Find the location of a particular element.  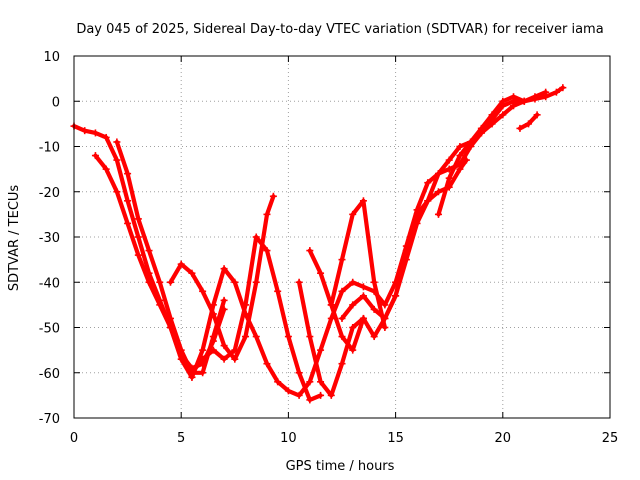

x-tick-label: 25 is located at coordinates (610, 438).